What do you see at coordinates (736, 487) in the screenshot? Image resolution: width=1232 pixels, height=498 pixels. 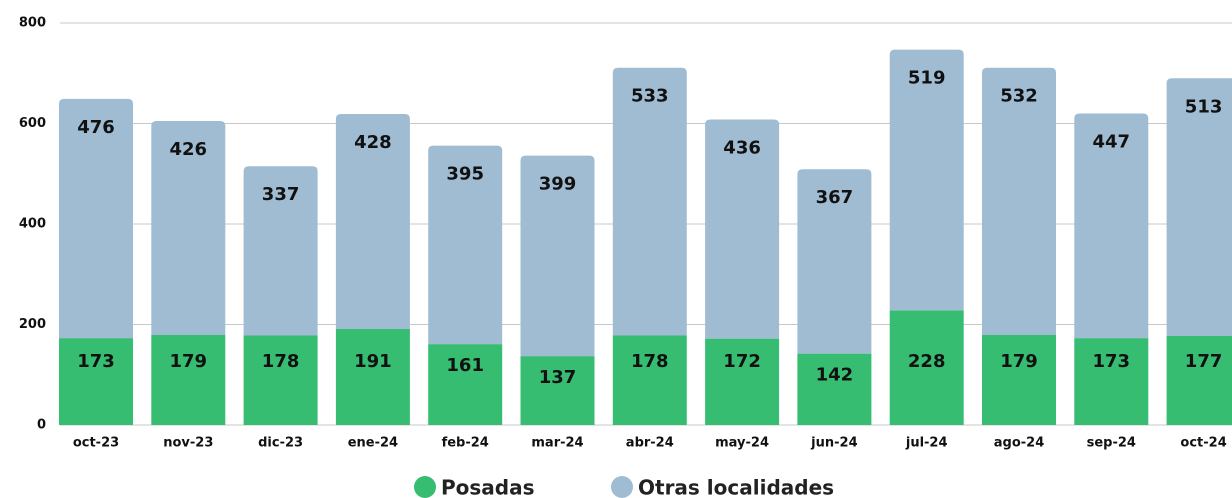 I see `legend-label: Otras localidades` at bounding box center [736, 487].